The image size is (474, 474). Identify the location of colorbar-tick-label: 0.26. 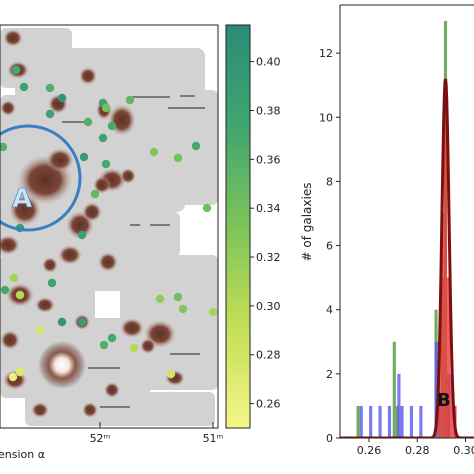
(268, 404).